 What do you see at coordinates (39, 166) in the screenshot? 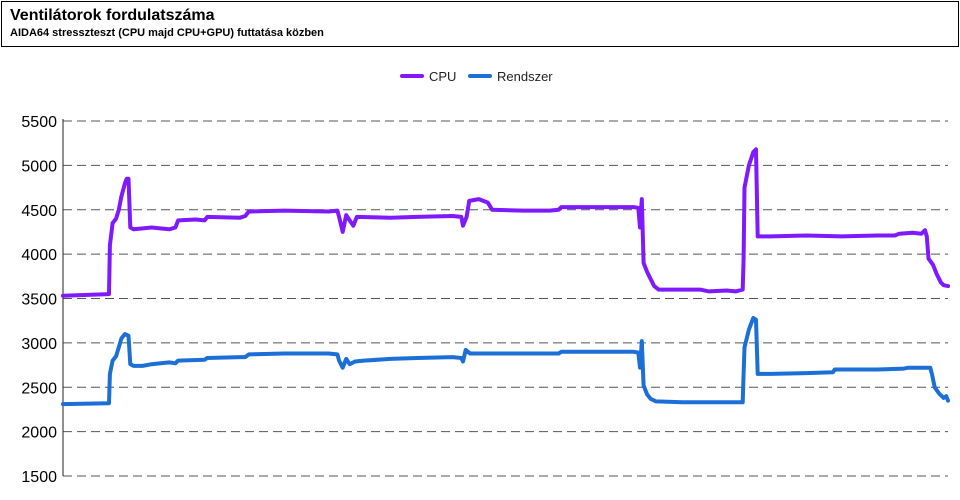
I see `y-tick-label: 5000` at bounding box center [39, 166].